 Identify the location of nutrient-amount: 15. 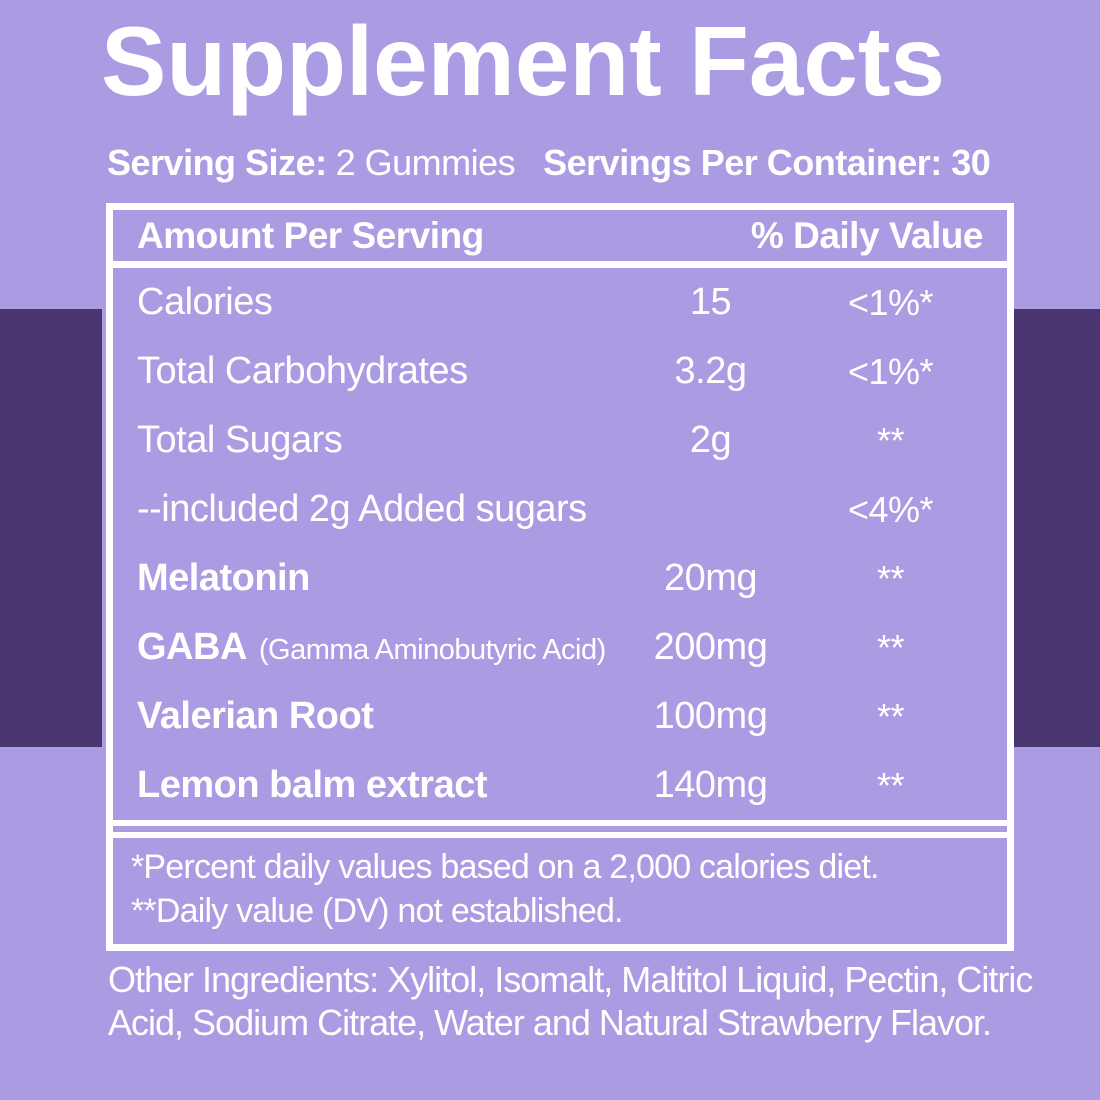
(710, 302).